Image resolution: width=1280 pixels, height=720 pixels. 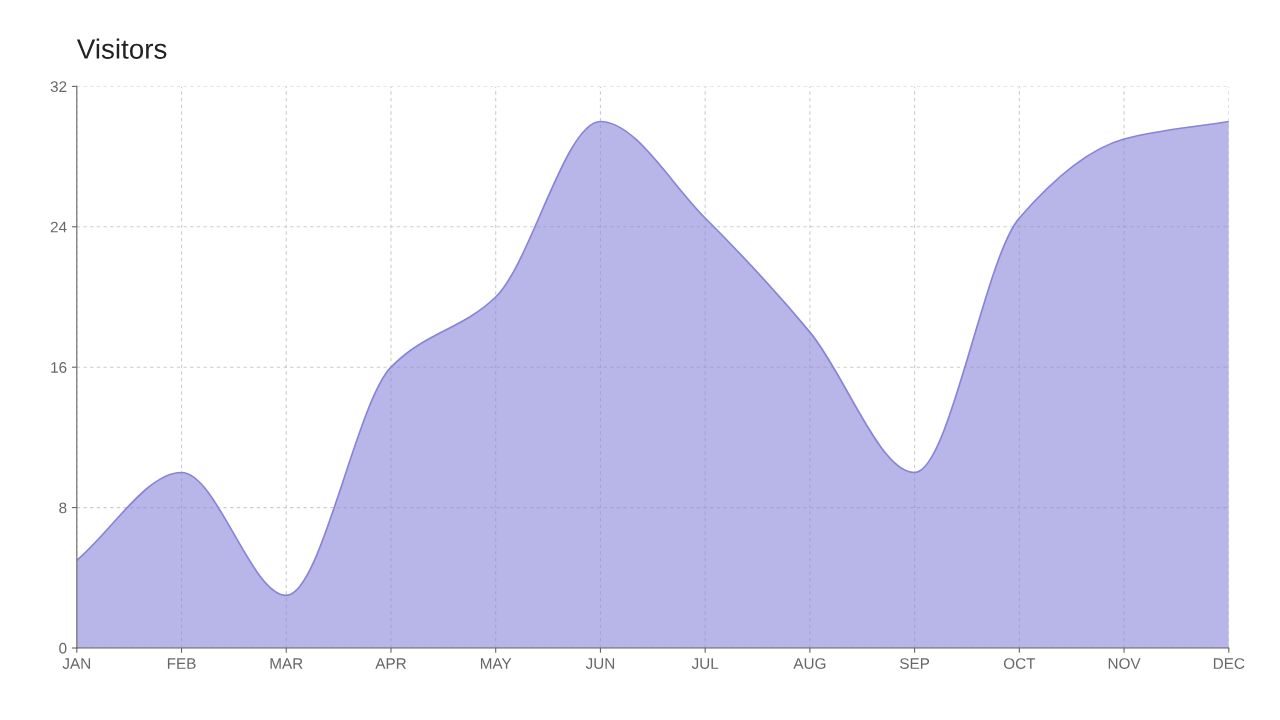 What do you see at coordinates (390, 663) in the screenshot?
I see `x-tick-label: APR` at bounding box center [390, 663].